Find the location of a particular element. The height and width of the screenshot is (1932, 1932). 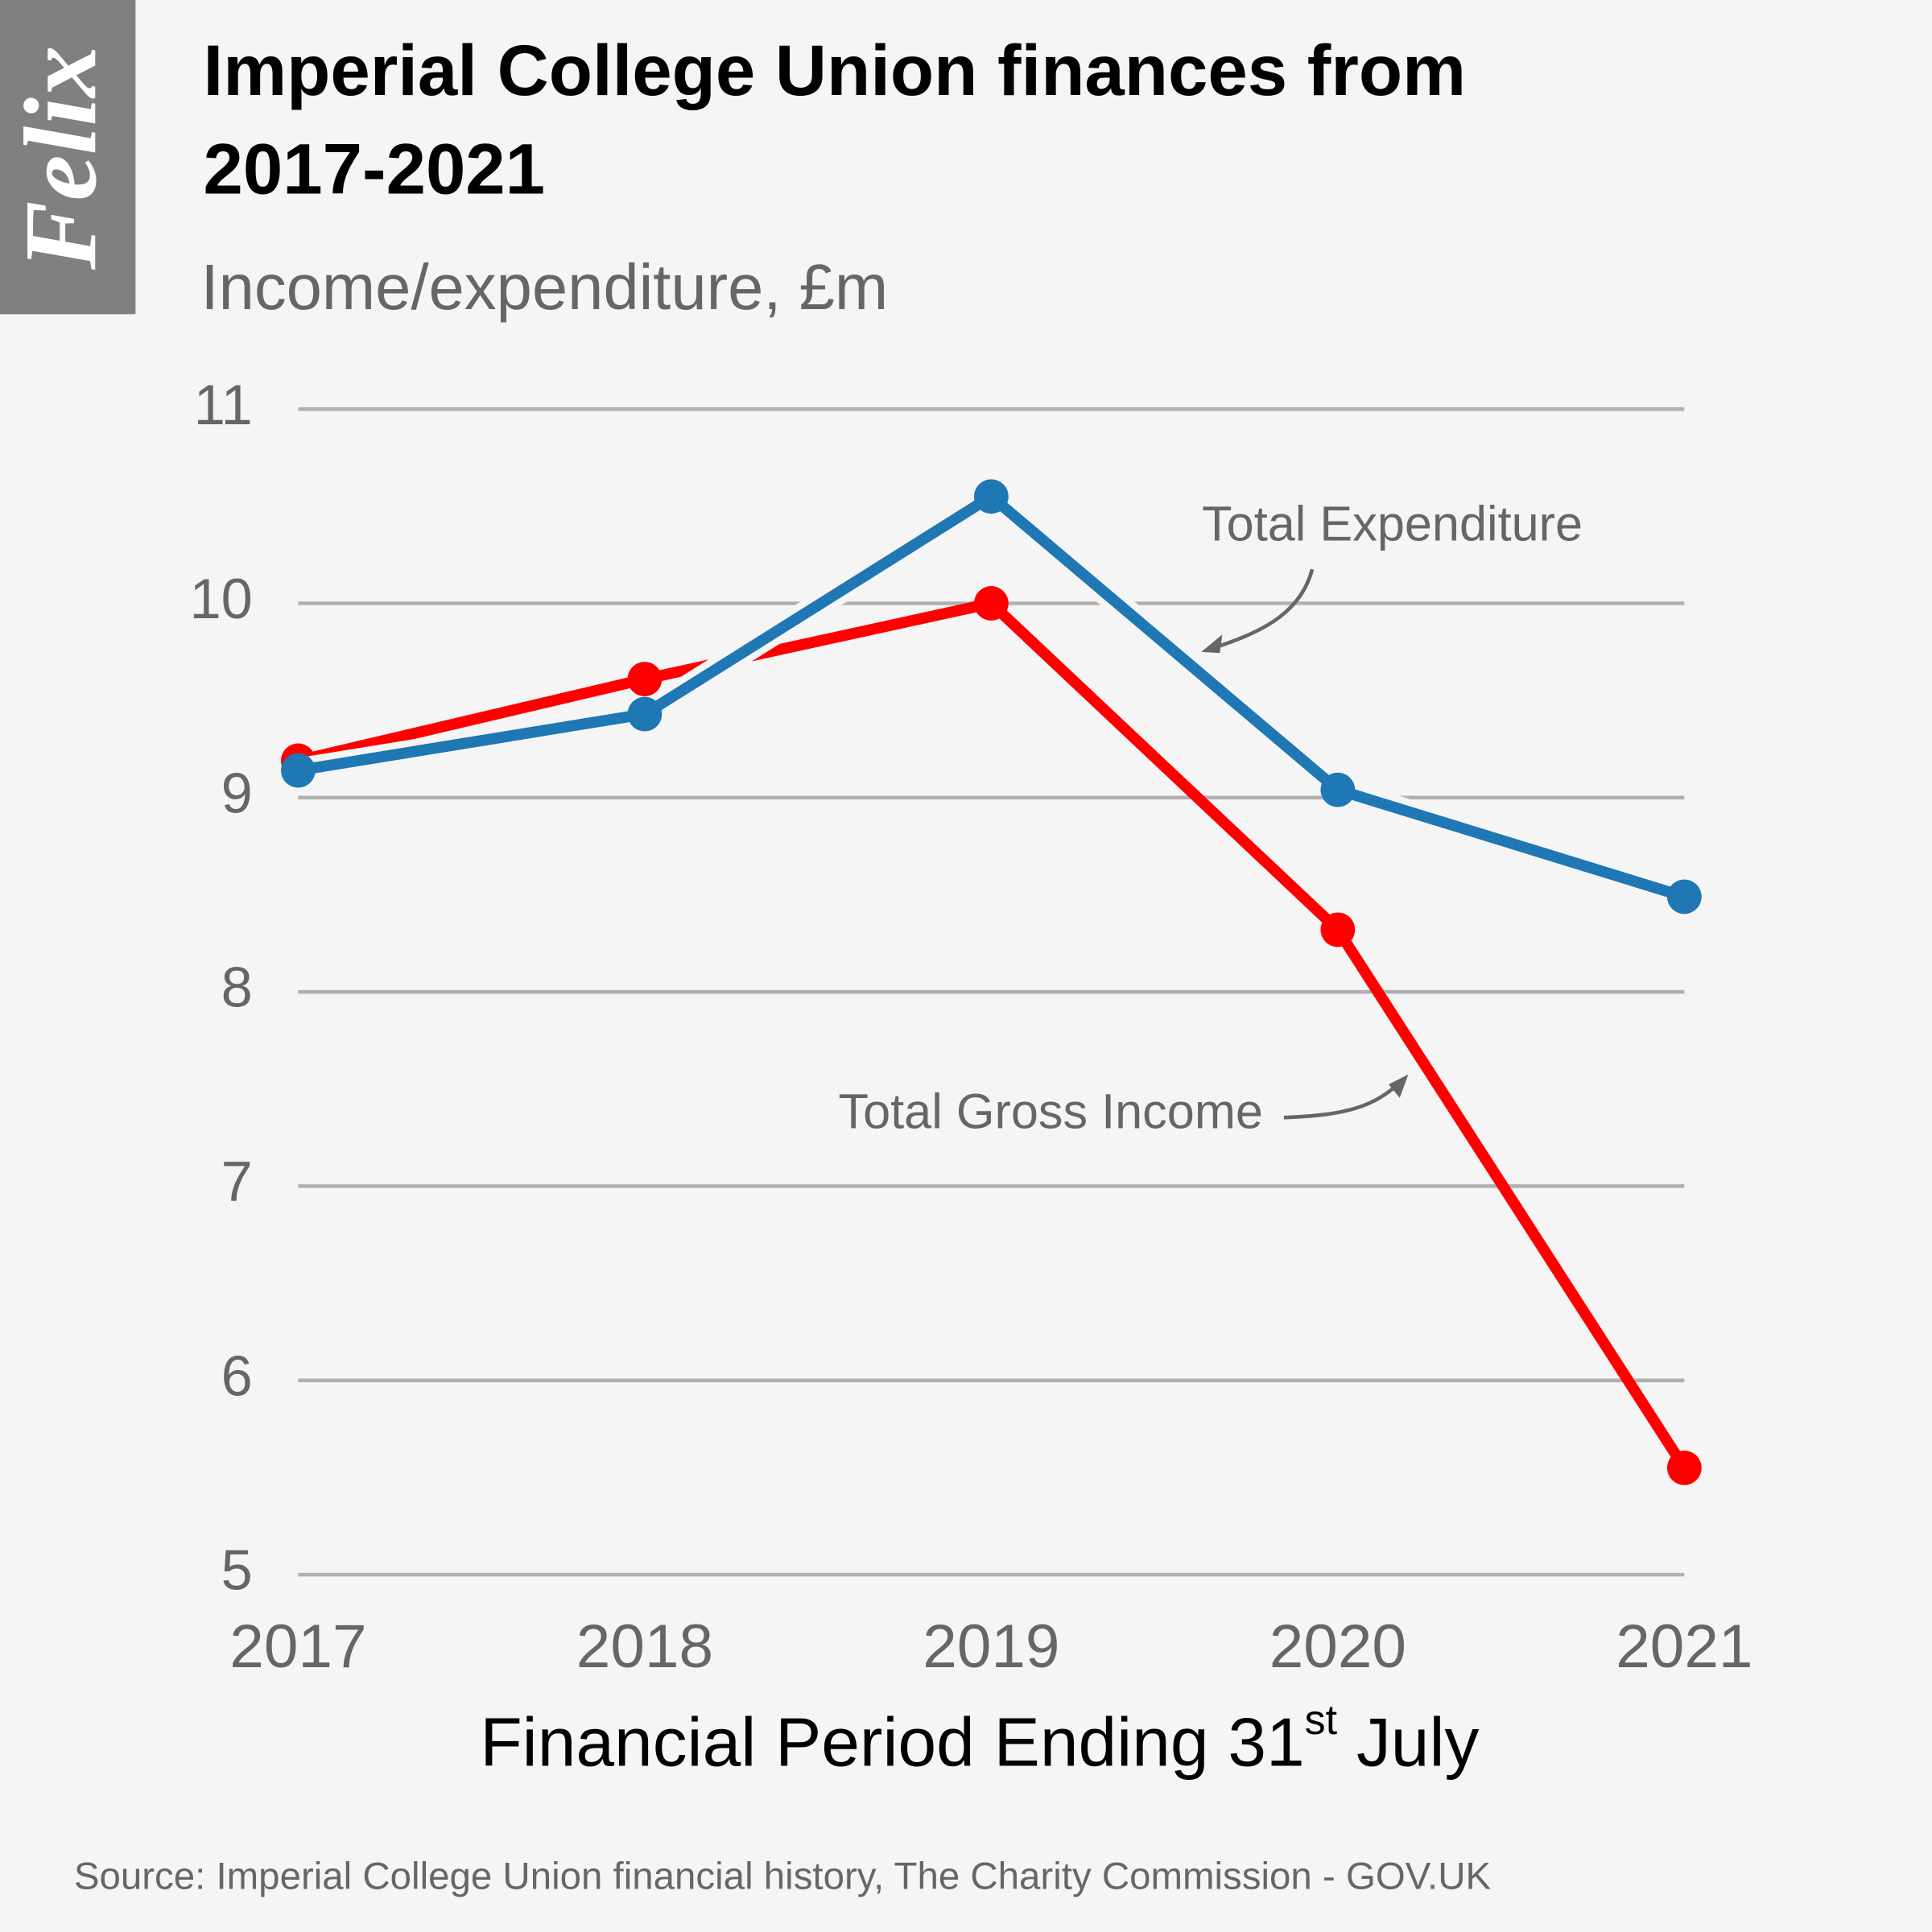

title-line: 2017-2021 is located at coordinates (375, 169).